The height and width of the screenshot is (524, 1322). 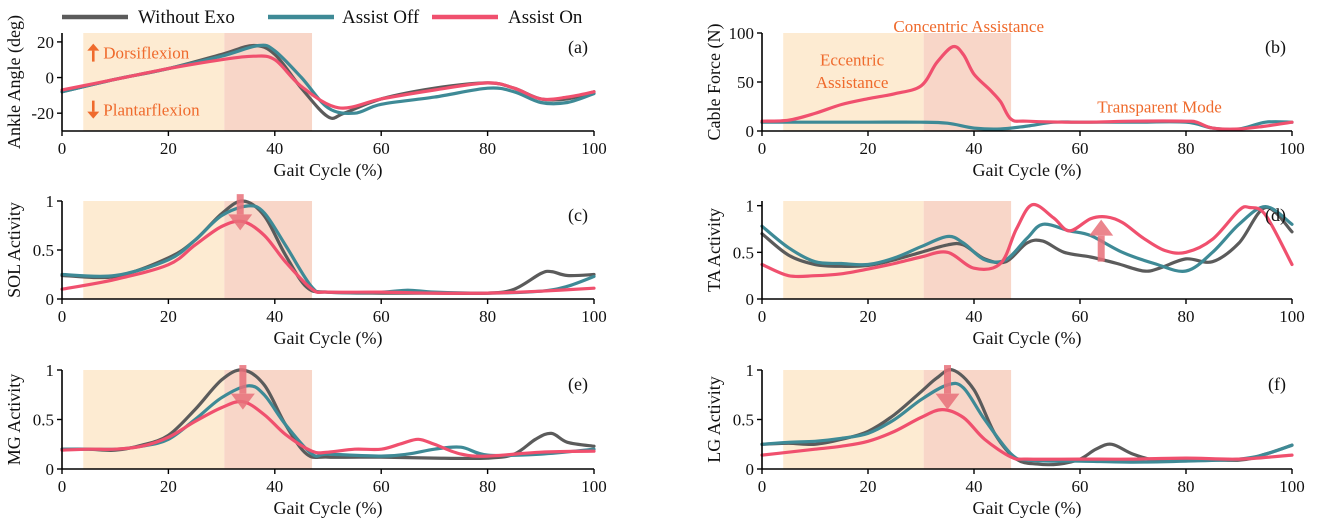 What do you see at coordinates (43, 420) in the screenshot?
I see `y-tick-label-e: 0.5` at bounding box center [43, 420].